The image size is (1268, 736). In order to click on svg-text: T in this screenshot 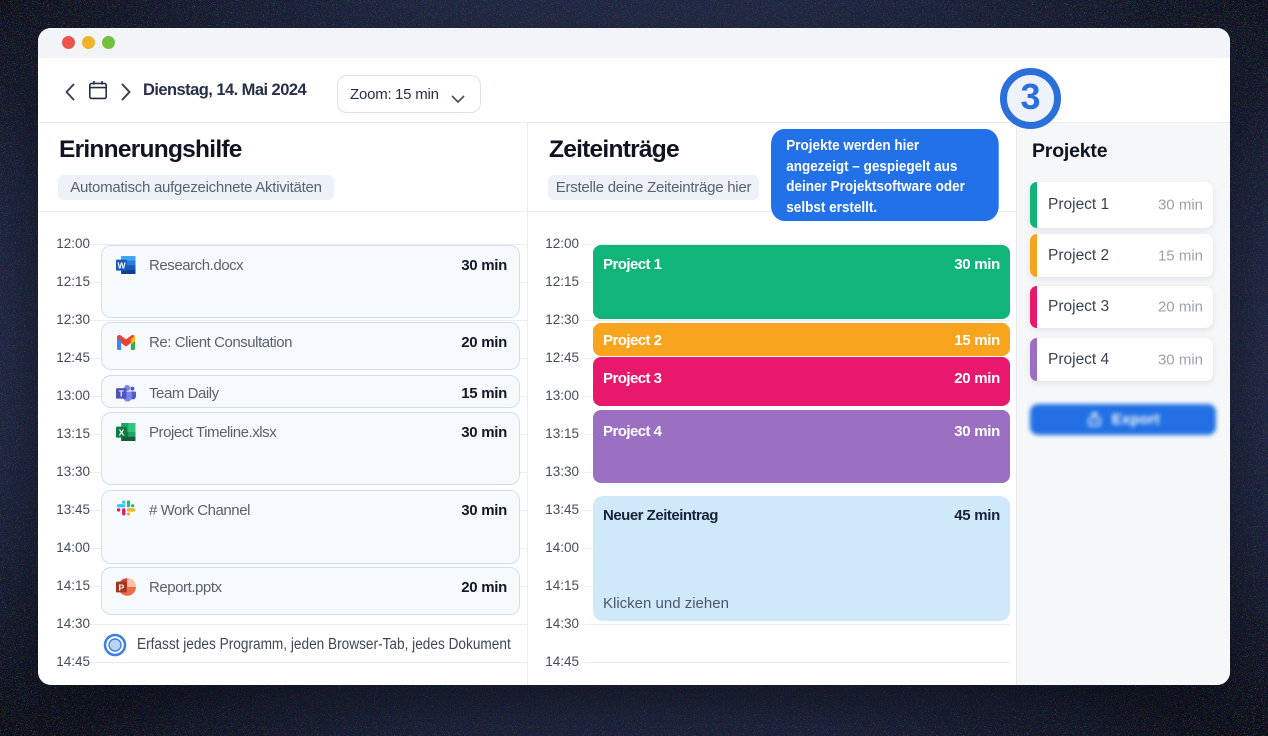, I will do `click(121, 393)`.